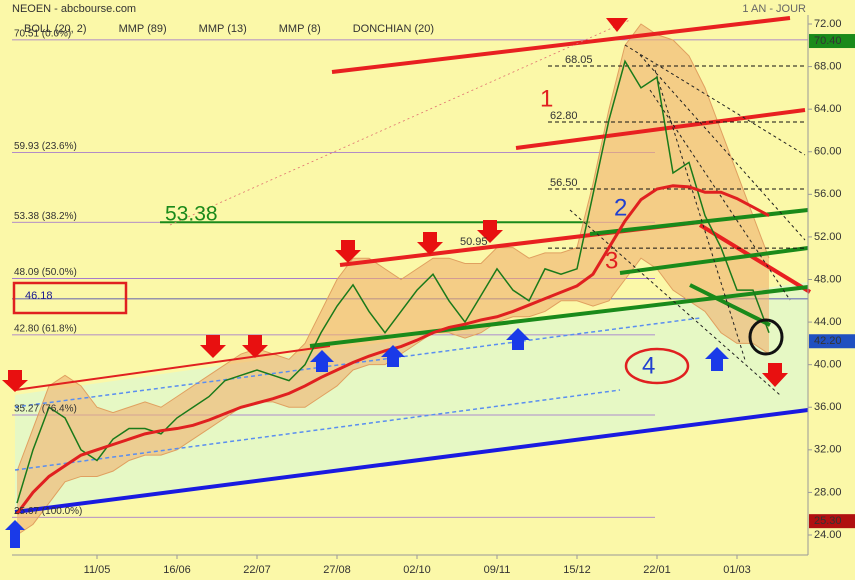 This screenshot has height=580, width=855. I want to click on y-tick-label: 60.00, so click(828, 152).